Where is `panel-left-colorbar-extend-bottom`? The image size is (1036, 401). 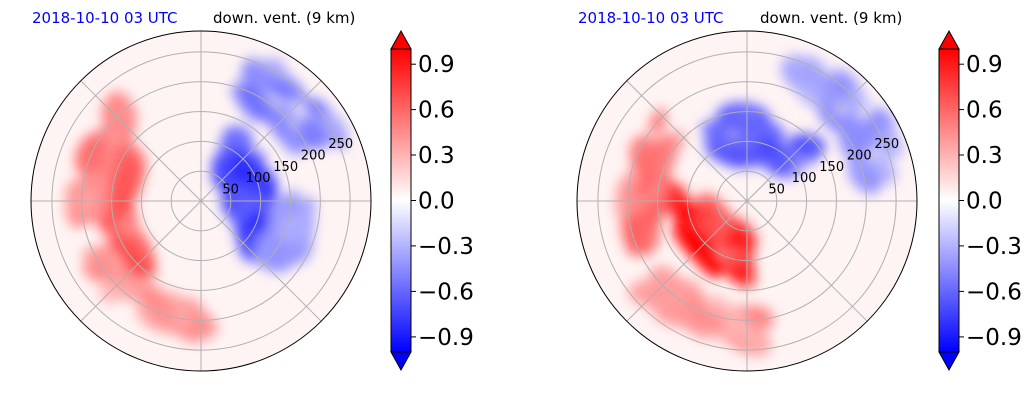 panel-left-colorbar-extend-bottom is located at coordinates (401, 361).